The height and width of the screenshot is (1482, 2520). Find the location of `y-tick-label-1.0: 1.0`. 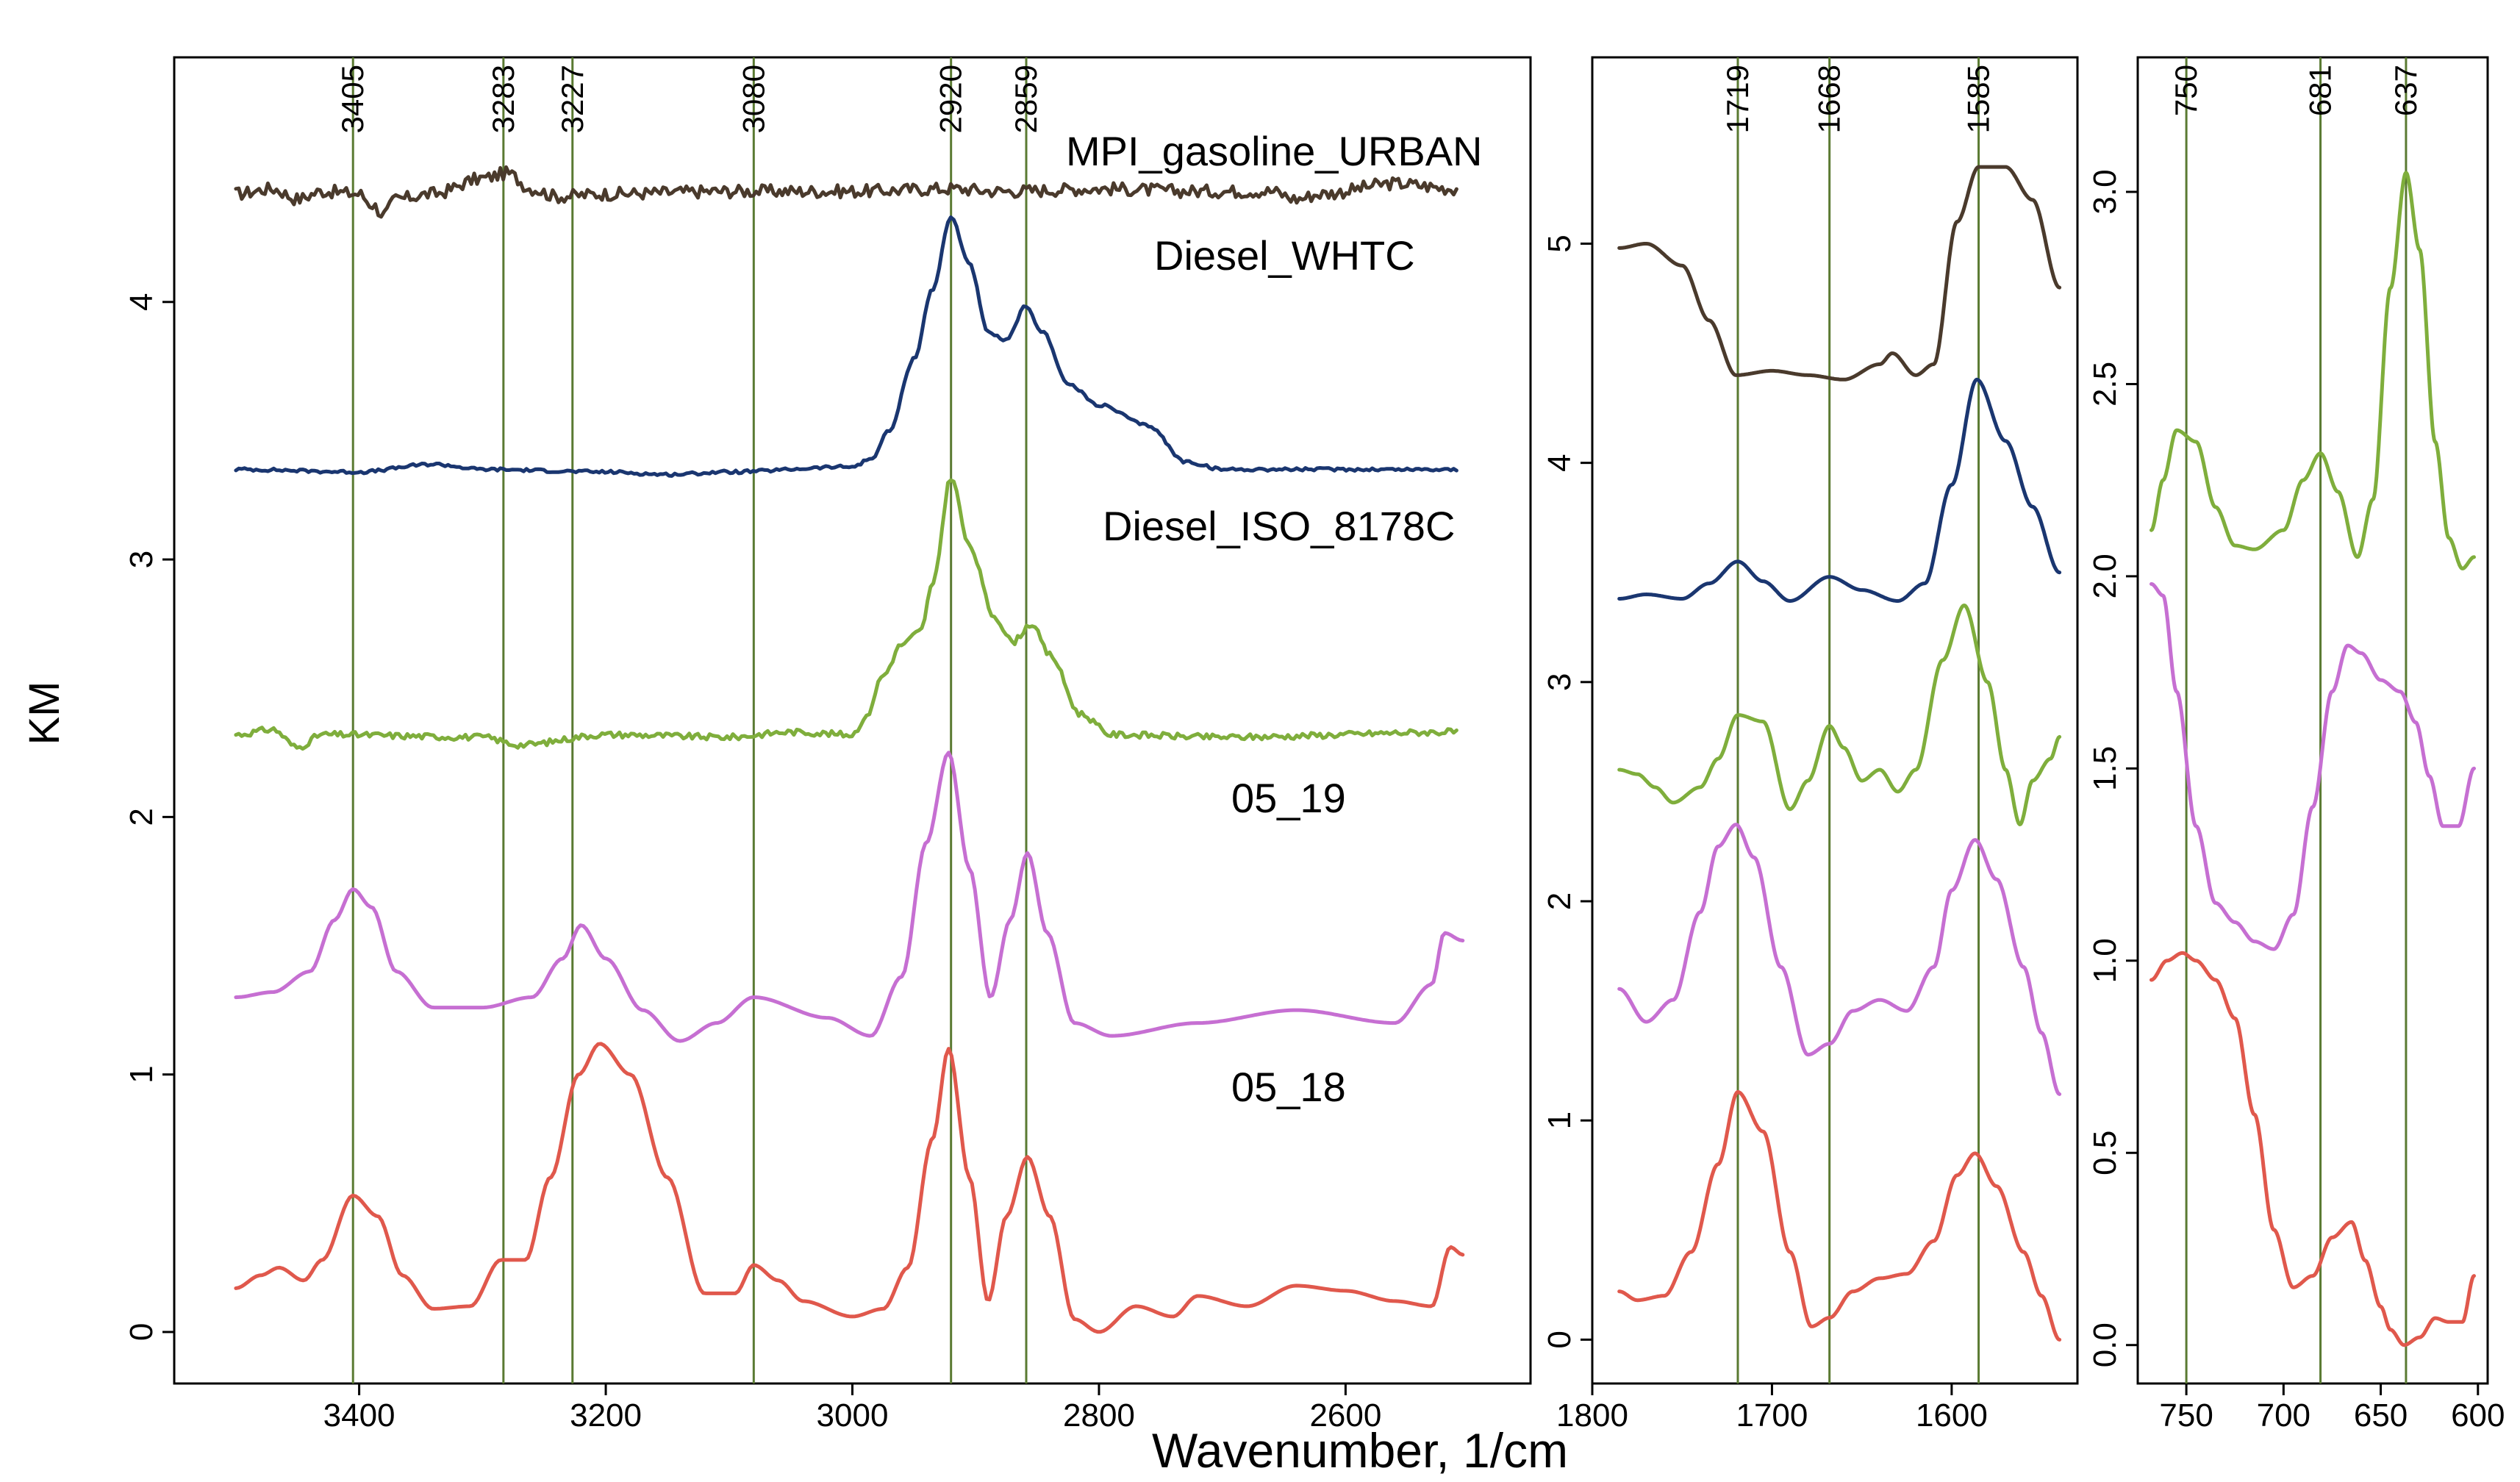

y-tick-label-1.0: 1.0 is located at coordinates (2105, 961).